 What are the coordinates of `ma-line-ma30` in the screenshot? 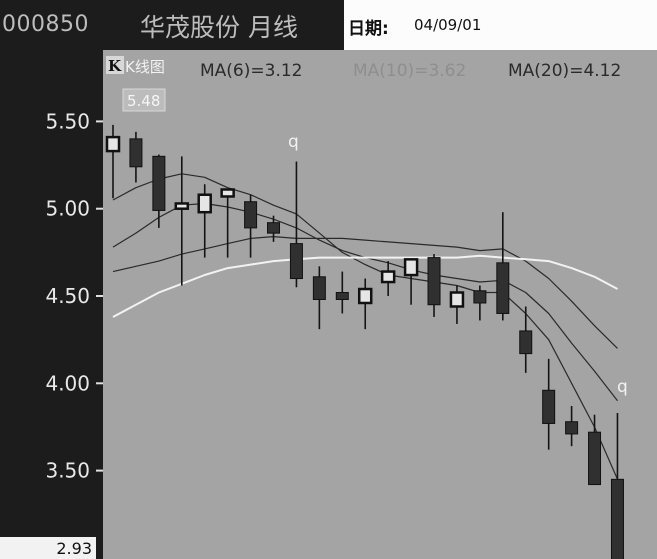 It's located at (365, 286).